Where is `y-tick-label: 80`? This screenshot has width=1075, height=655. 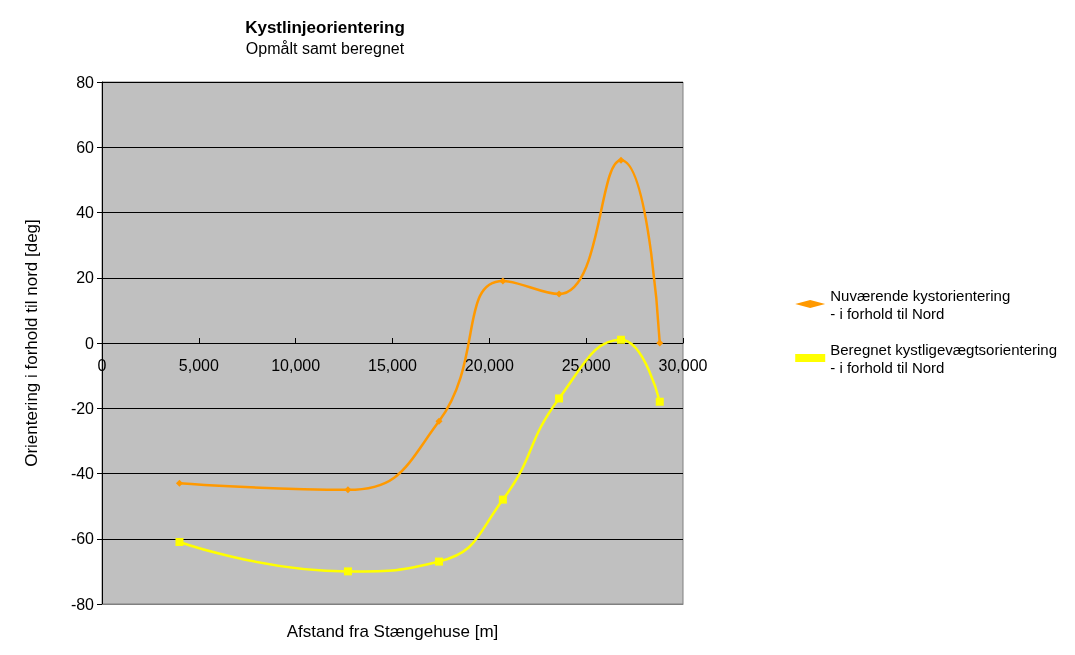 y-tick-label: 80 is located at coordinates (85, 82).